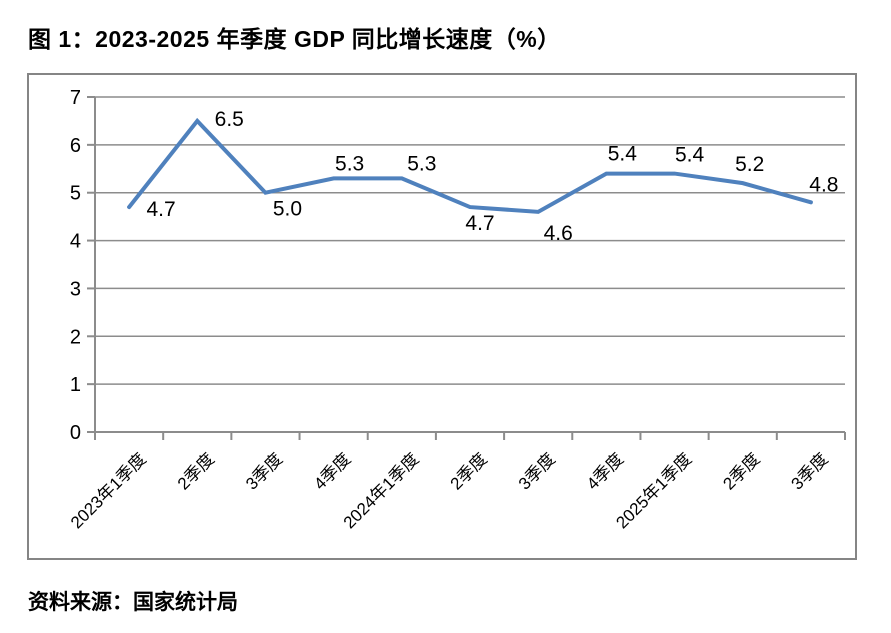  I want to click on x-axis-label: 2023年1季度, so click(108, 490).